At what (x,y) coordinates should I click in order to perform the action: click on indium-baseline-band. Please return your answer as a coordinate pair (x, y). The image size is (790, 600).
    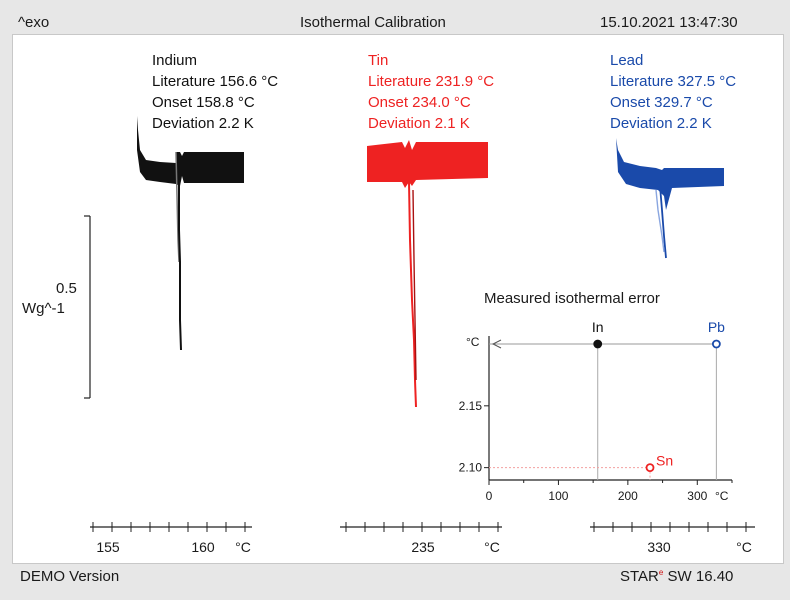
    Looking at the image, I should click on (190, 151).